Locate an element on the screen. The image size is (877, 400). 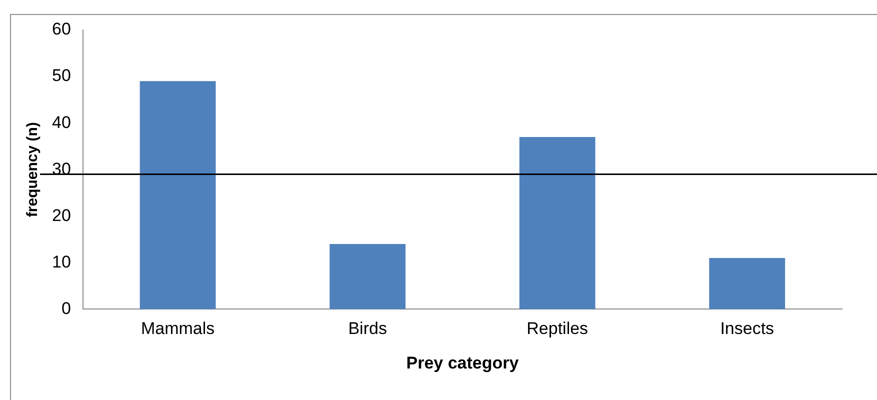
x-tick-label: Mammals is located at coordinates (177, 328).